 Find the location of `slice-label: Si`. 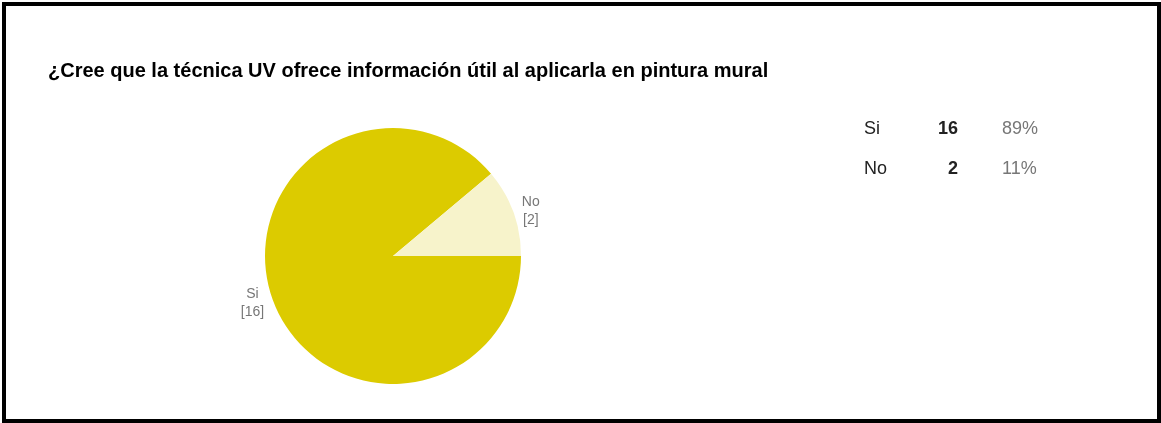

slice-label: Si is located at coordinates (252, 292).